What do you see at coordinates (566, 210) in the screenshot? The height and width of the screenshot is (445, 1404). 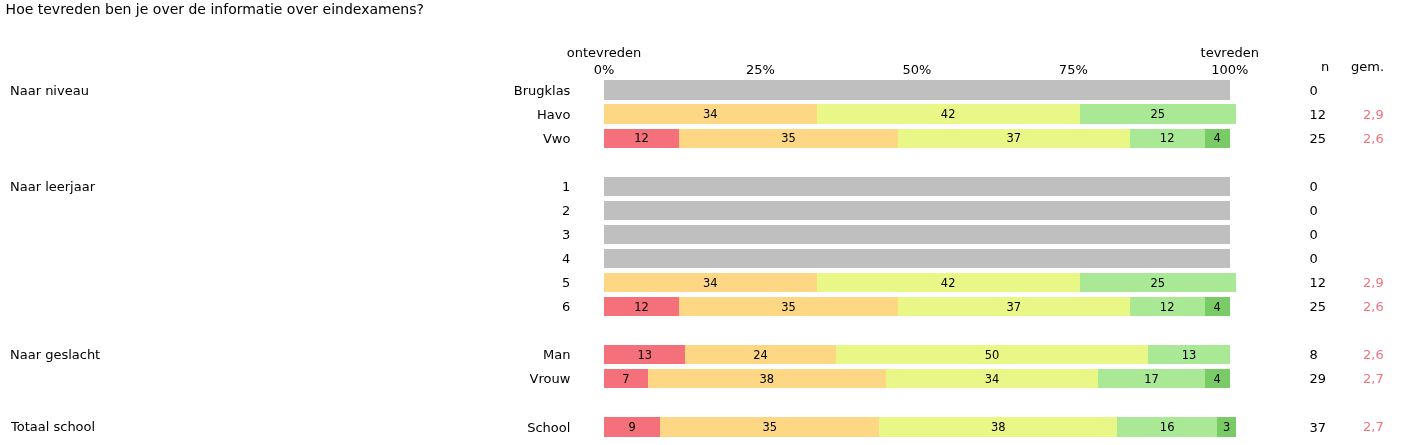 I see `y-tick-label: 2` at bounding box center [566, 210].